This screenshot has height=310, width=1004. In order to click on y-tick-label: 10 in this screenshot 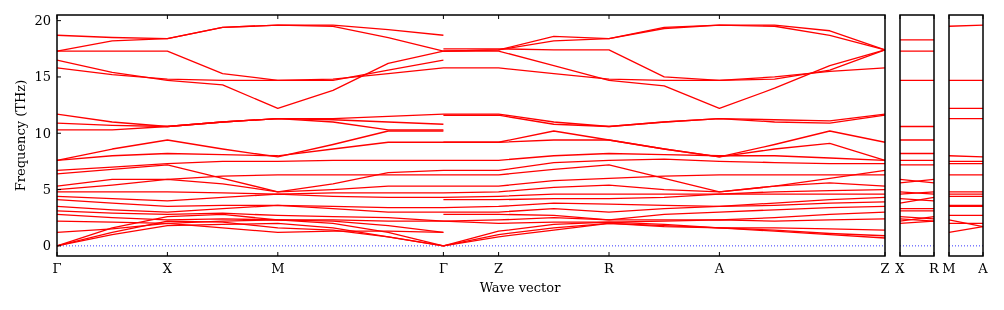, I will do `click(42, 133)`.